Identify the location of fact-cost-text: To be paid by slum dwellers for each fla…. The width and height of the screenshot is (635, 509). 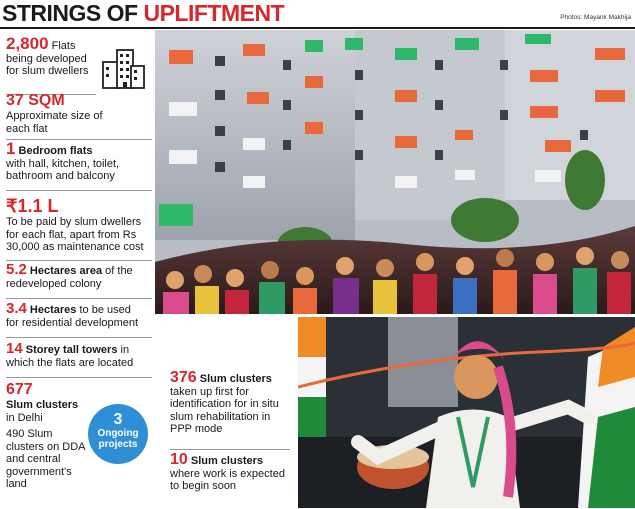
(75, 234).